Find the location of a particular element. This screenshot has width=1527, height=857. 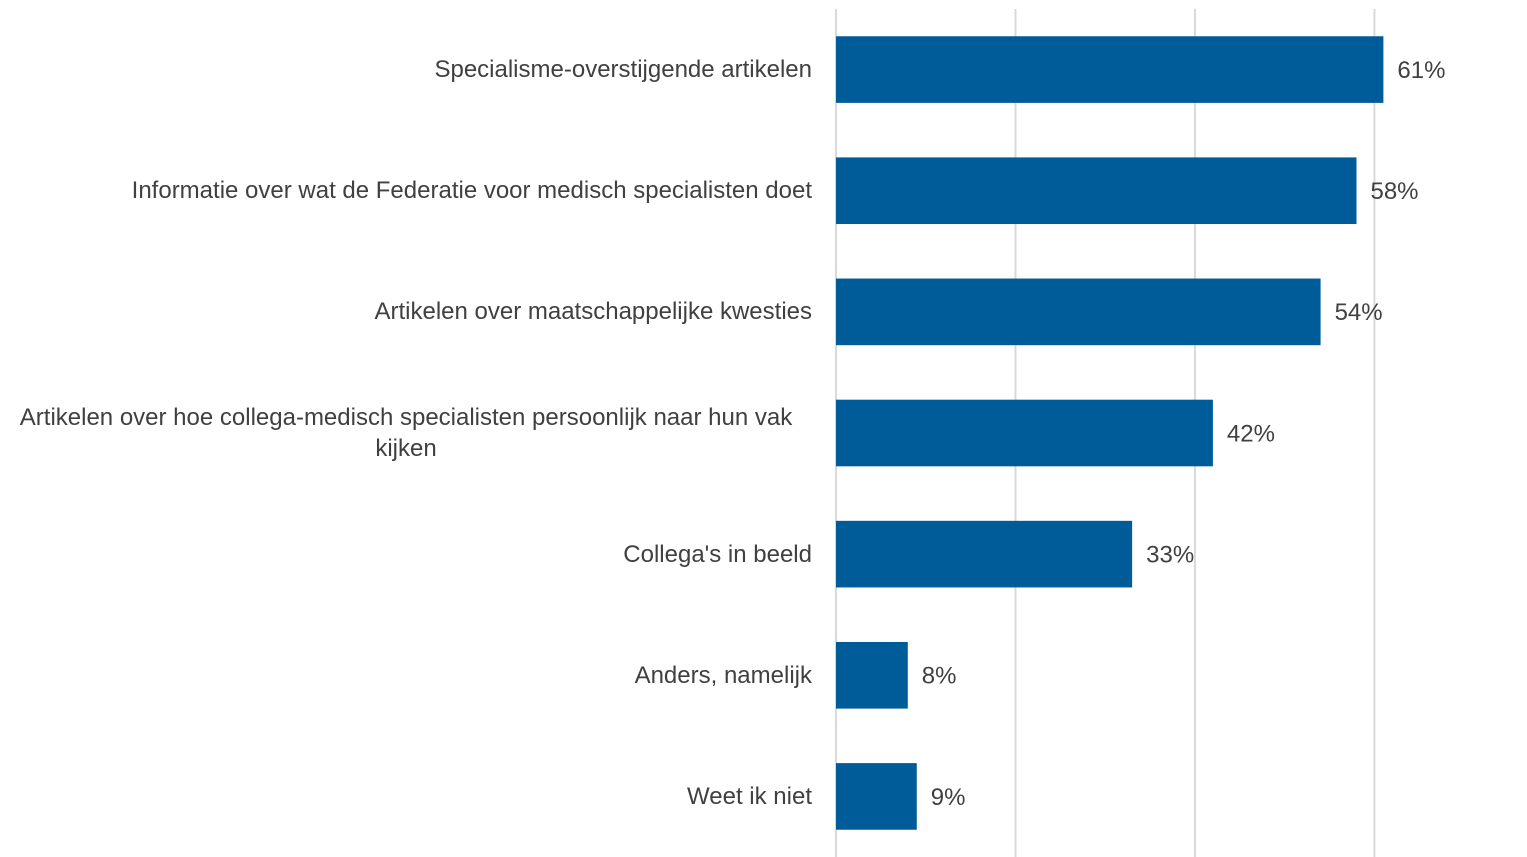

category-label-box: Weet ik niet is located at coordinates (406, 796).